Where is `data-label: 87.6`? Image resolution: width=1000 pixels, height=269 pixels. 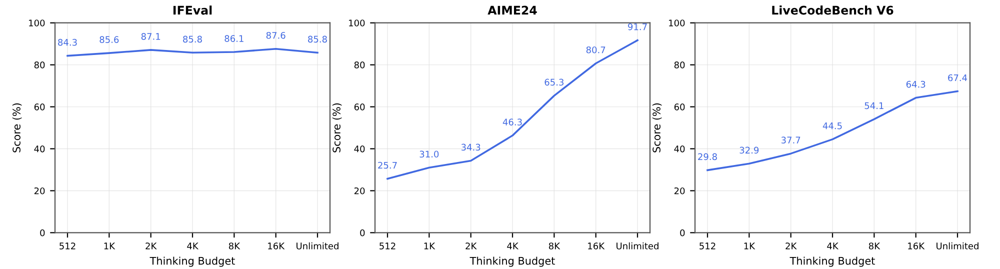 data-label: 87.6 is located at coordinates (276, 35).